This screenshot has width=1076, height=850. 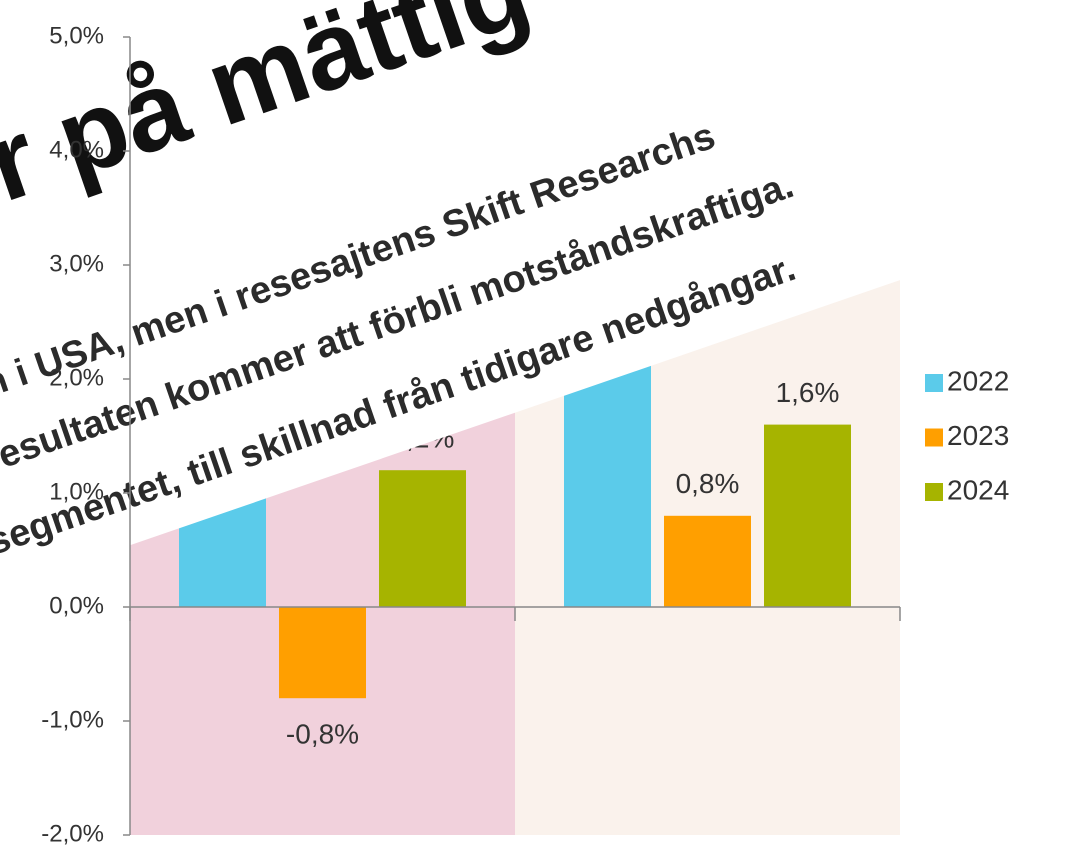 What do you see at coordinates (808, 392) in the screenshot?
I see `value-label: 1,6%` at bounding box center [808, 392].